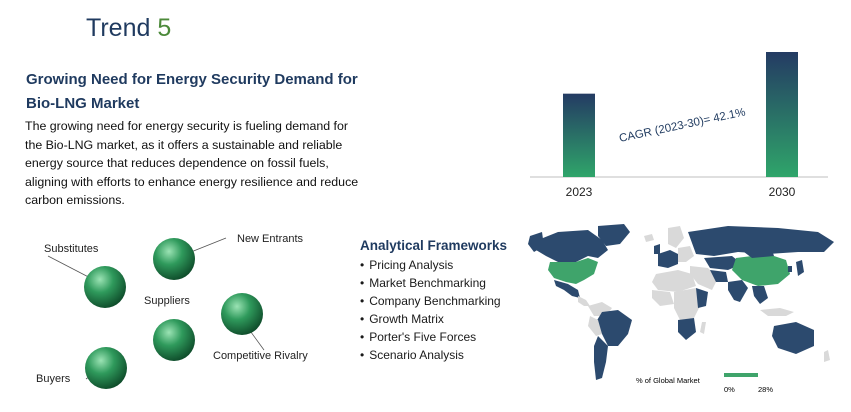 Image resolution: width=851 pixels, height=412 pixels. Describe the element at coordinates (174, 340) in the screenshot. I see `sphere-suppliers` at that location.